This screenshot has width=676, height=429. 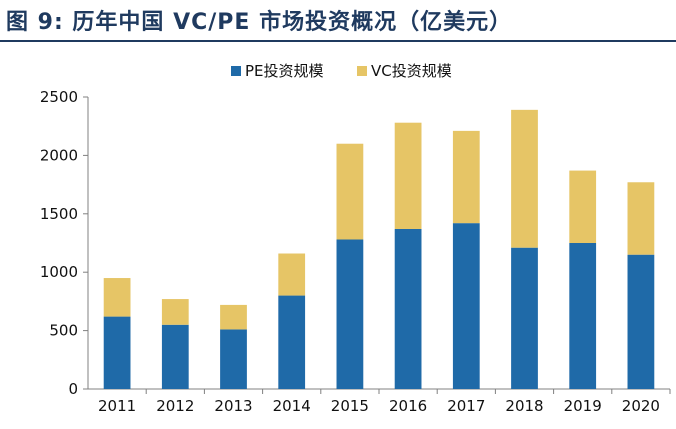 What do you see at coordinates (408, 406) in the screenshot?
I see `x-tick-label-2016: 2016` at bounding box center [408, 406].